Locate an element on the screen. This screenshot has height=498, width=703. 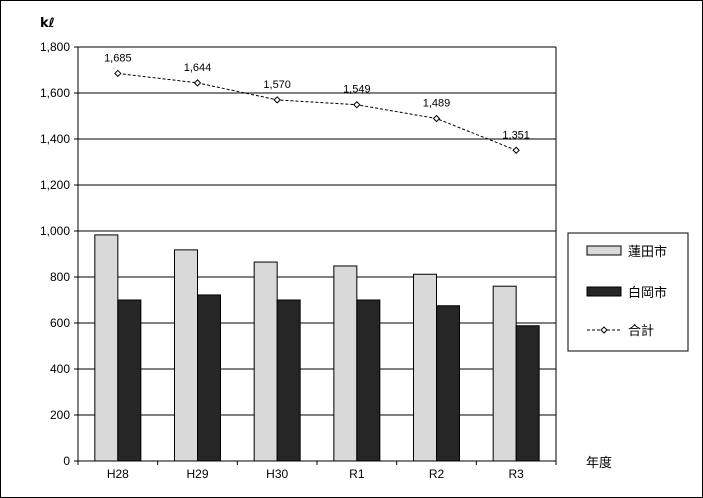
y-tick-label: 1,200 is located at coordinates (55, 185).